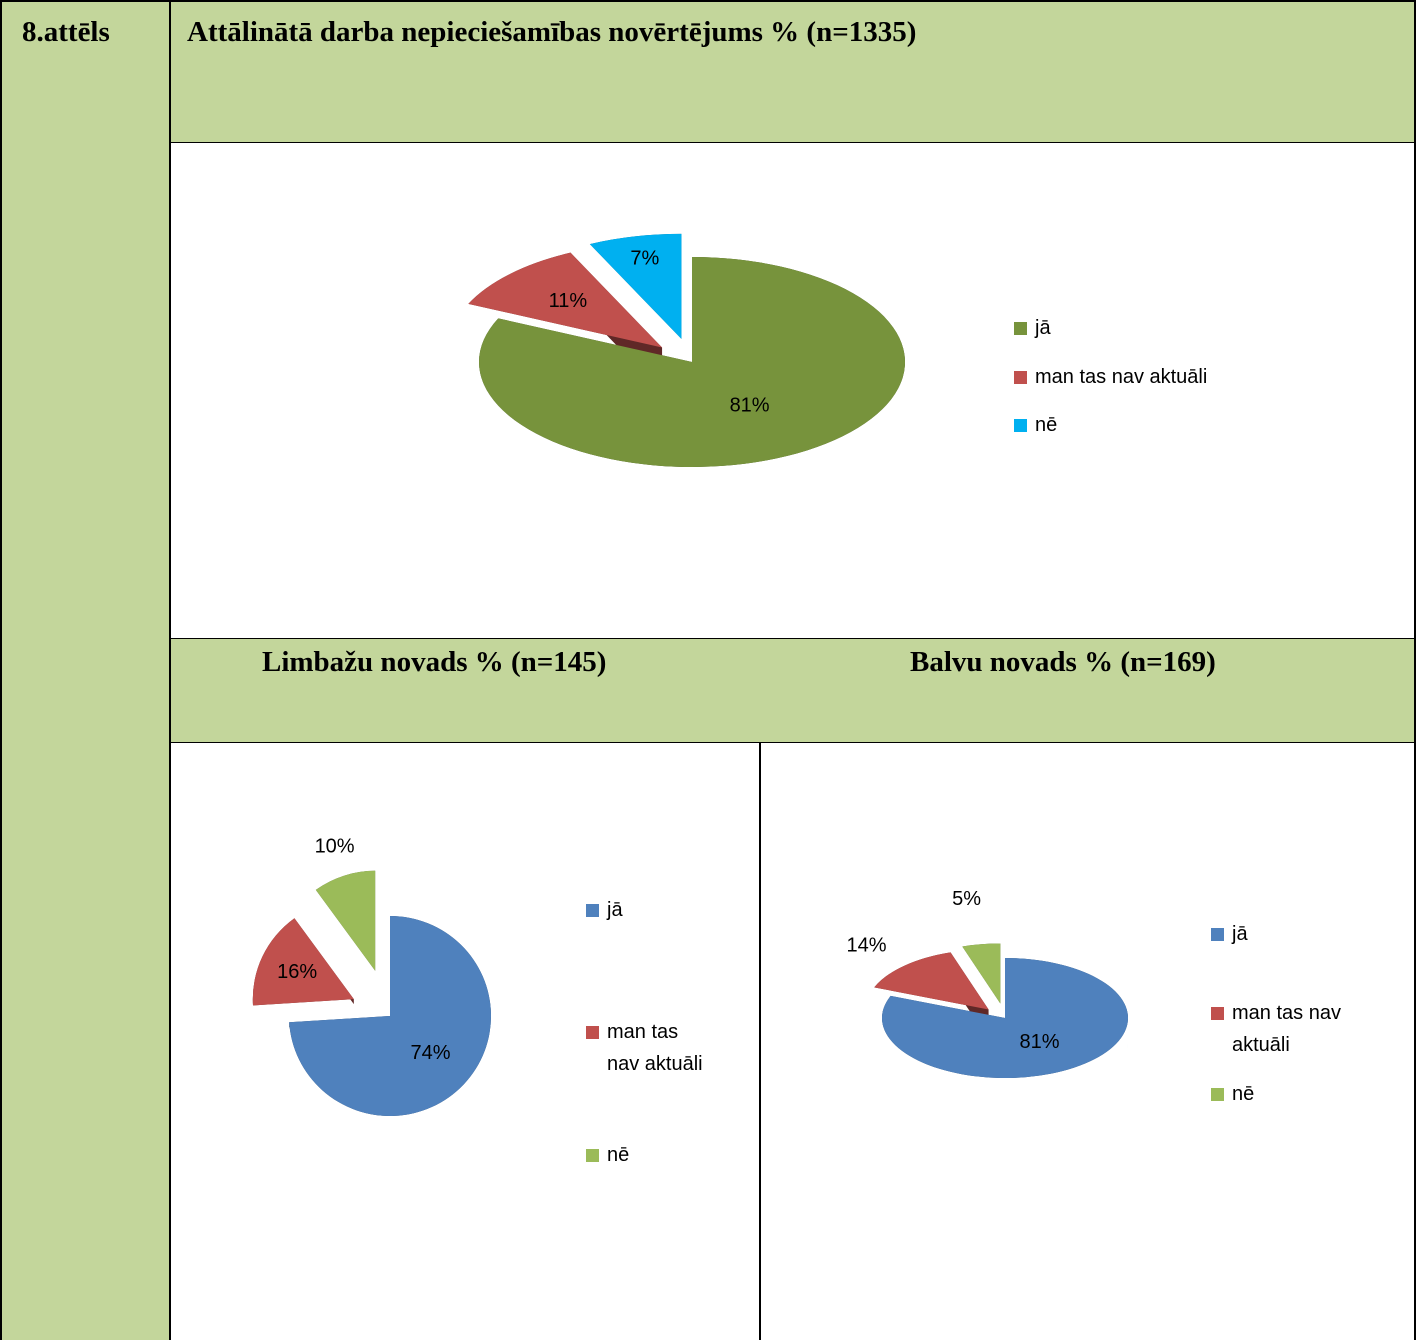 The image size is (1416, 1340). Describe the element at coordinates (430, 1053) in the screenshot. I see `data-label: 74%` at that location.